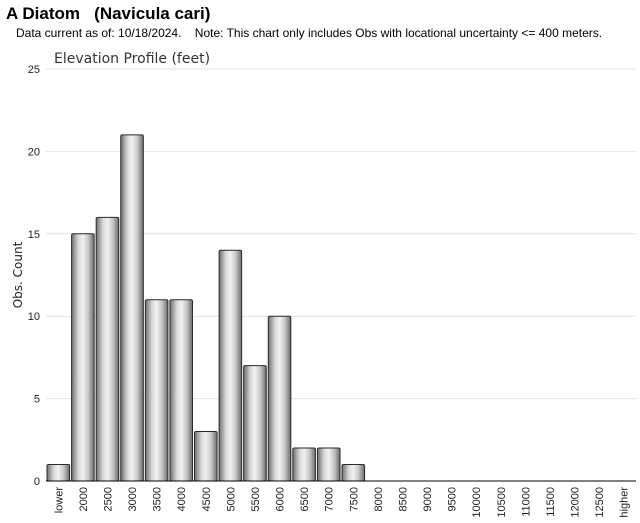 The image size is (640, 523). I want to click on x-tick-label: 10000, so click(477, 502).